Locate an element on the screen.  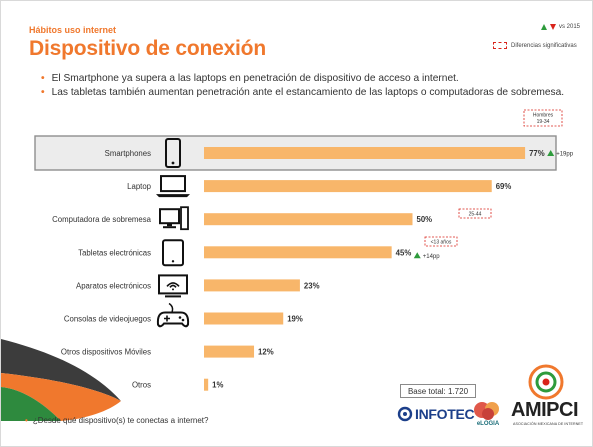
significance-note-text: 19-34 is located at coordinates (543, 122).